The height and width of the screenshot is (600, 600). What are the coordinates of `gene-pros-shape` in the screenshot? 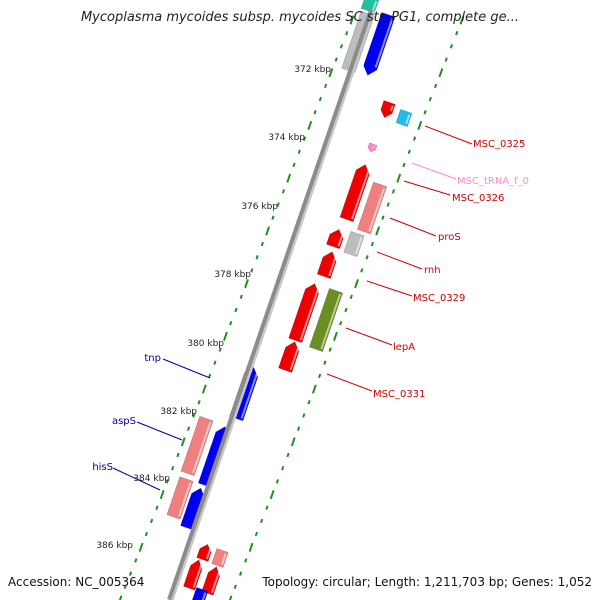 It's located at (372, 208).